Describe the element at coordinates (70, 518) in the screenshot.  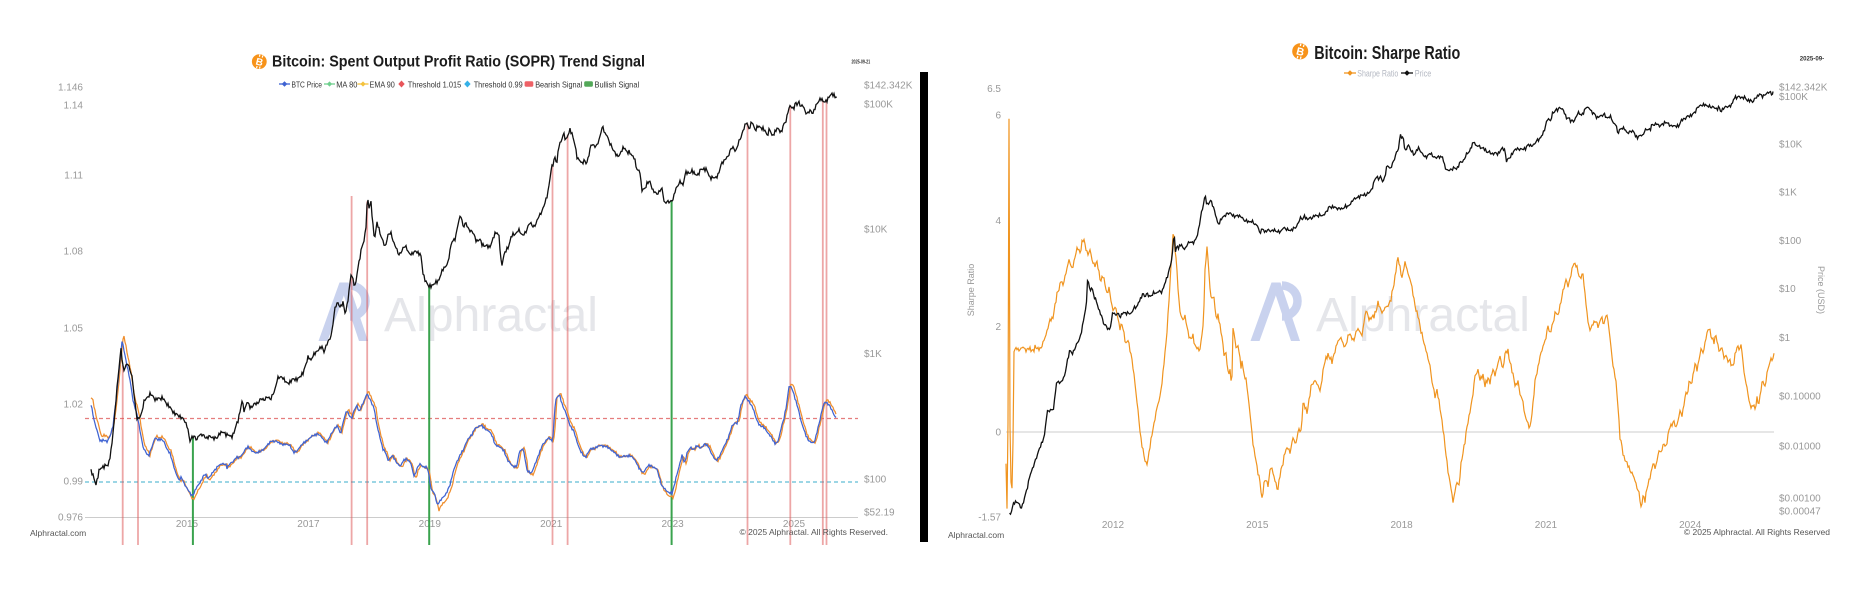
I see `svg-text: 0.976` at that location.